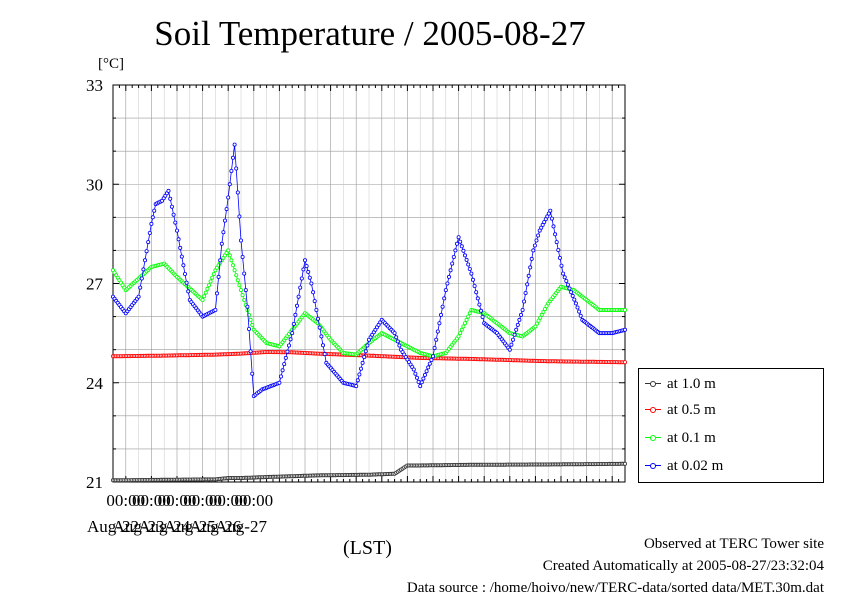 The image size is (842, 597). I want to click on y-tick-labels: 33 30 27 24 21, so click(95, 284).